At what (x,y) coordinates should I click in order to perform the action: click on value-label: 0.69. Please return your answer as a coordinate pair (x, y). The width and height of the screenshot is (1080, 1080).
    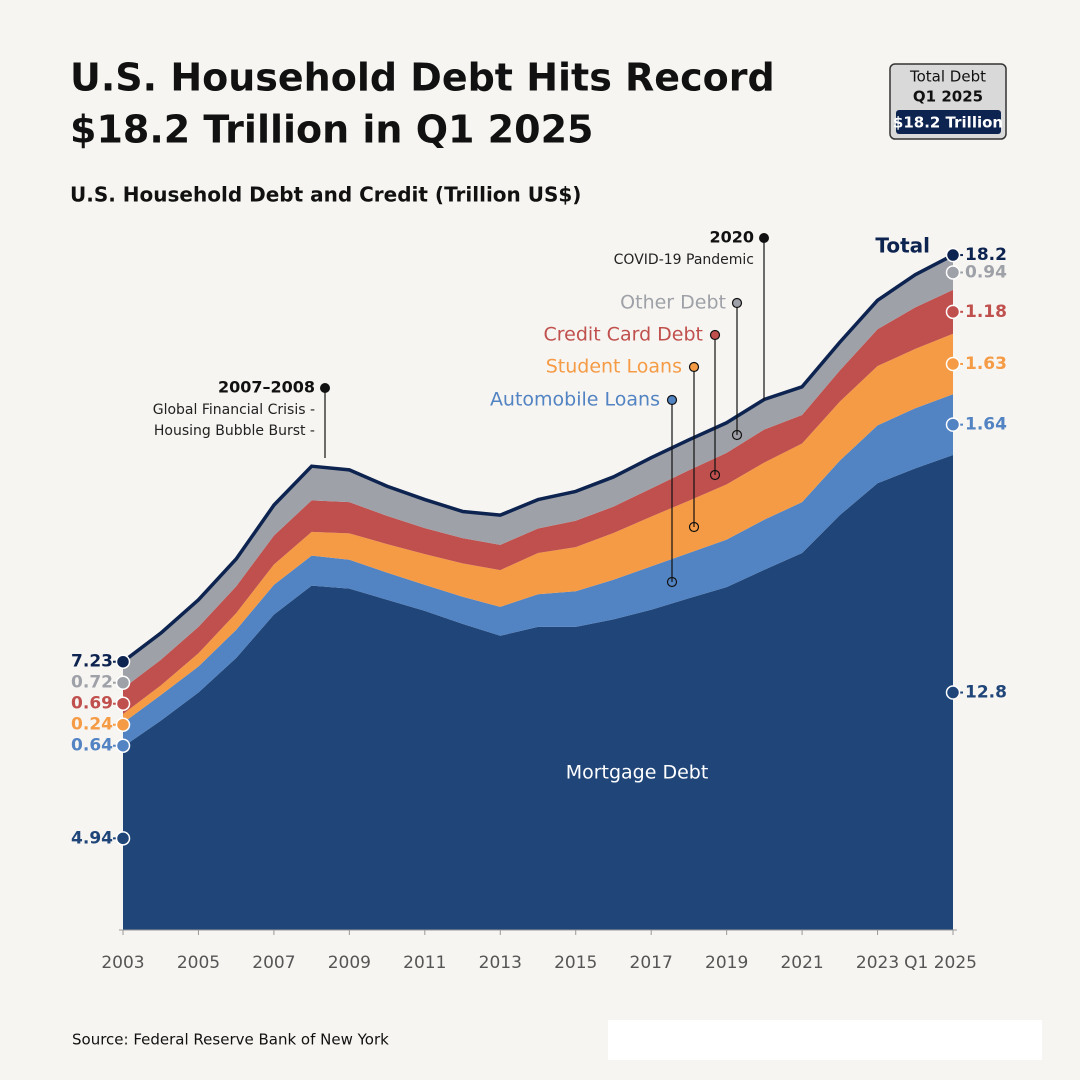
    Looking at the image, I should click on (92, 704).